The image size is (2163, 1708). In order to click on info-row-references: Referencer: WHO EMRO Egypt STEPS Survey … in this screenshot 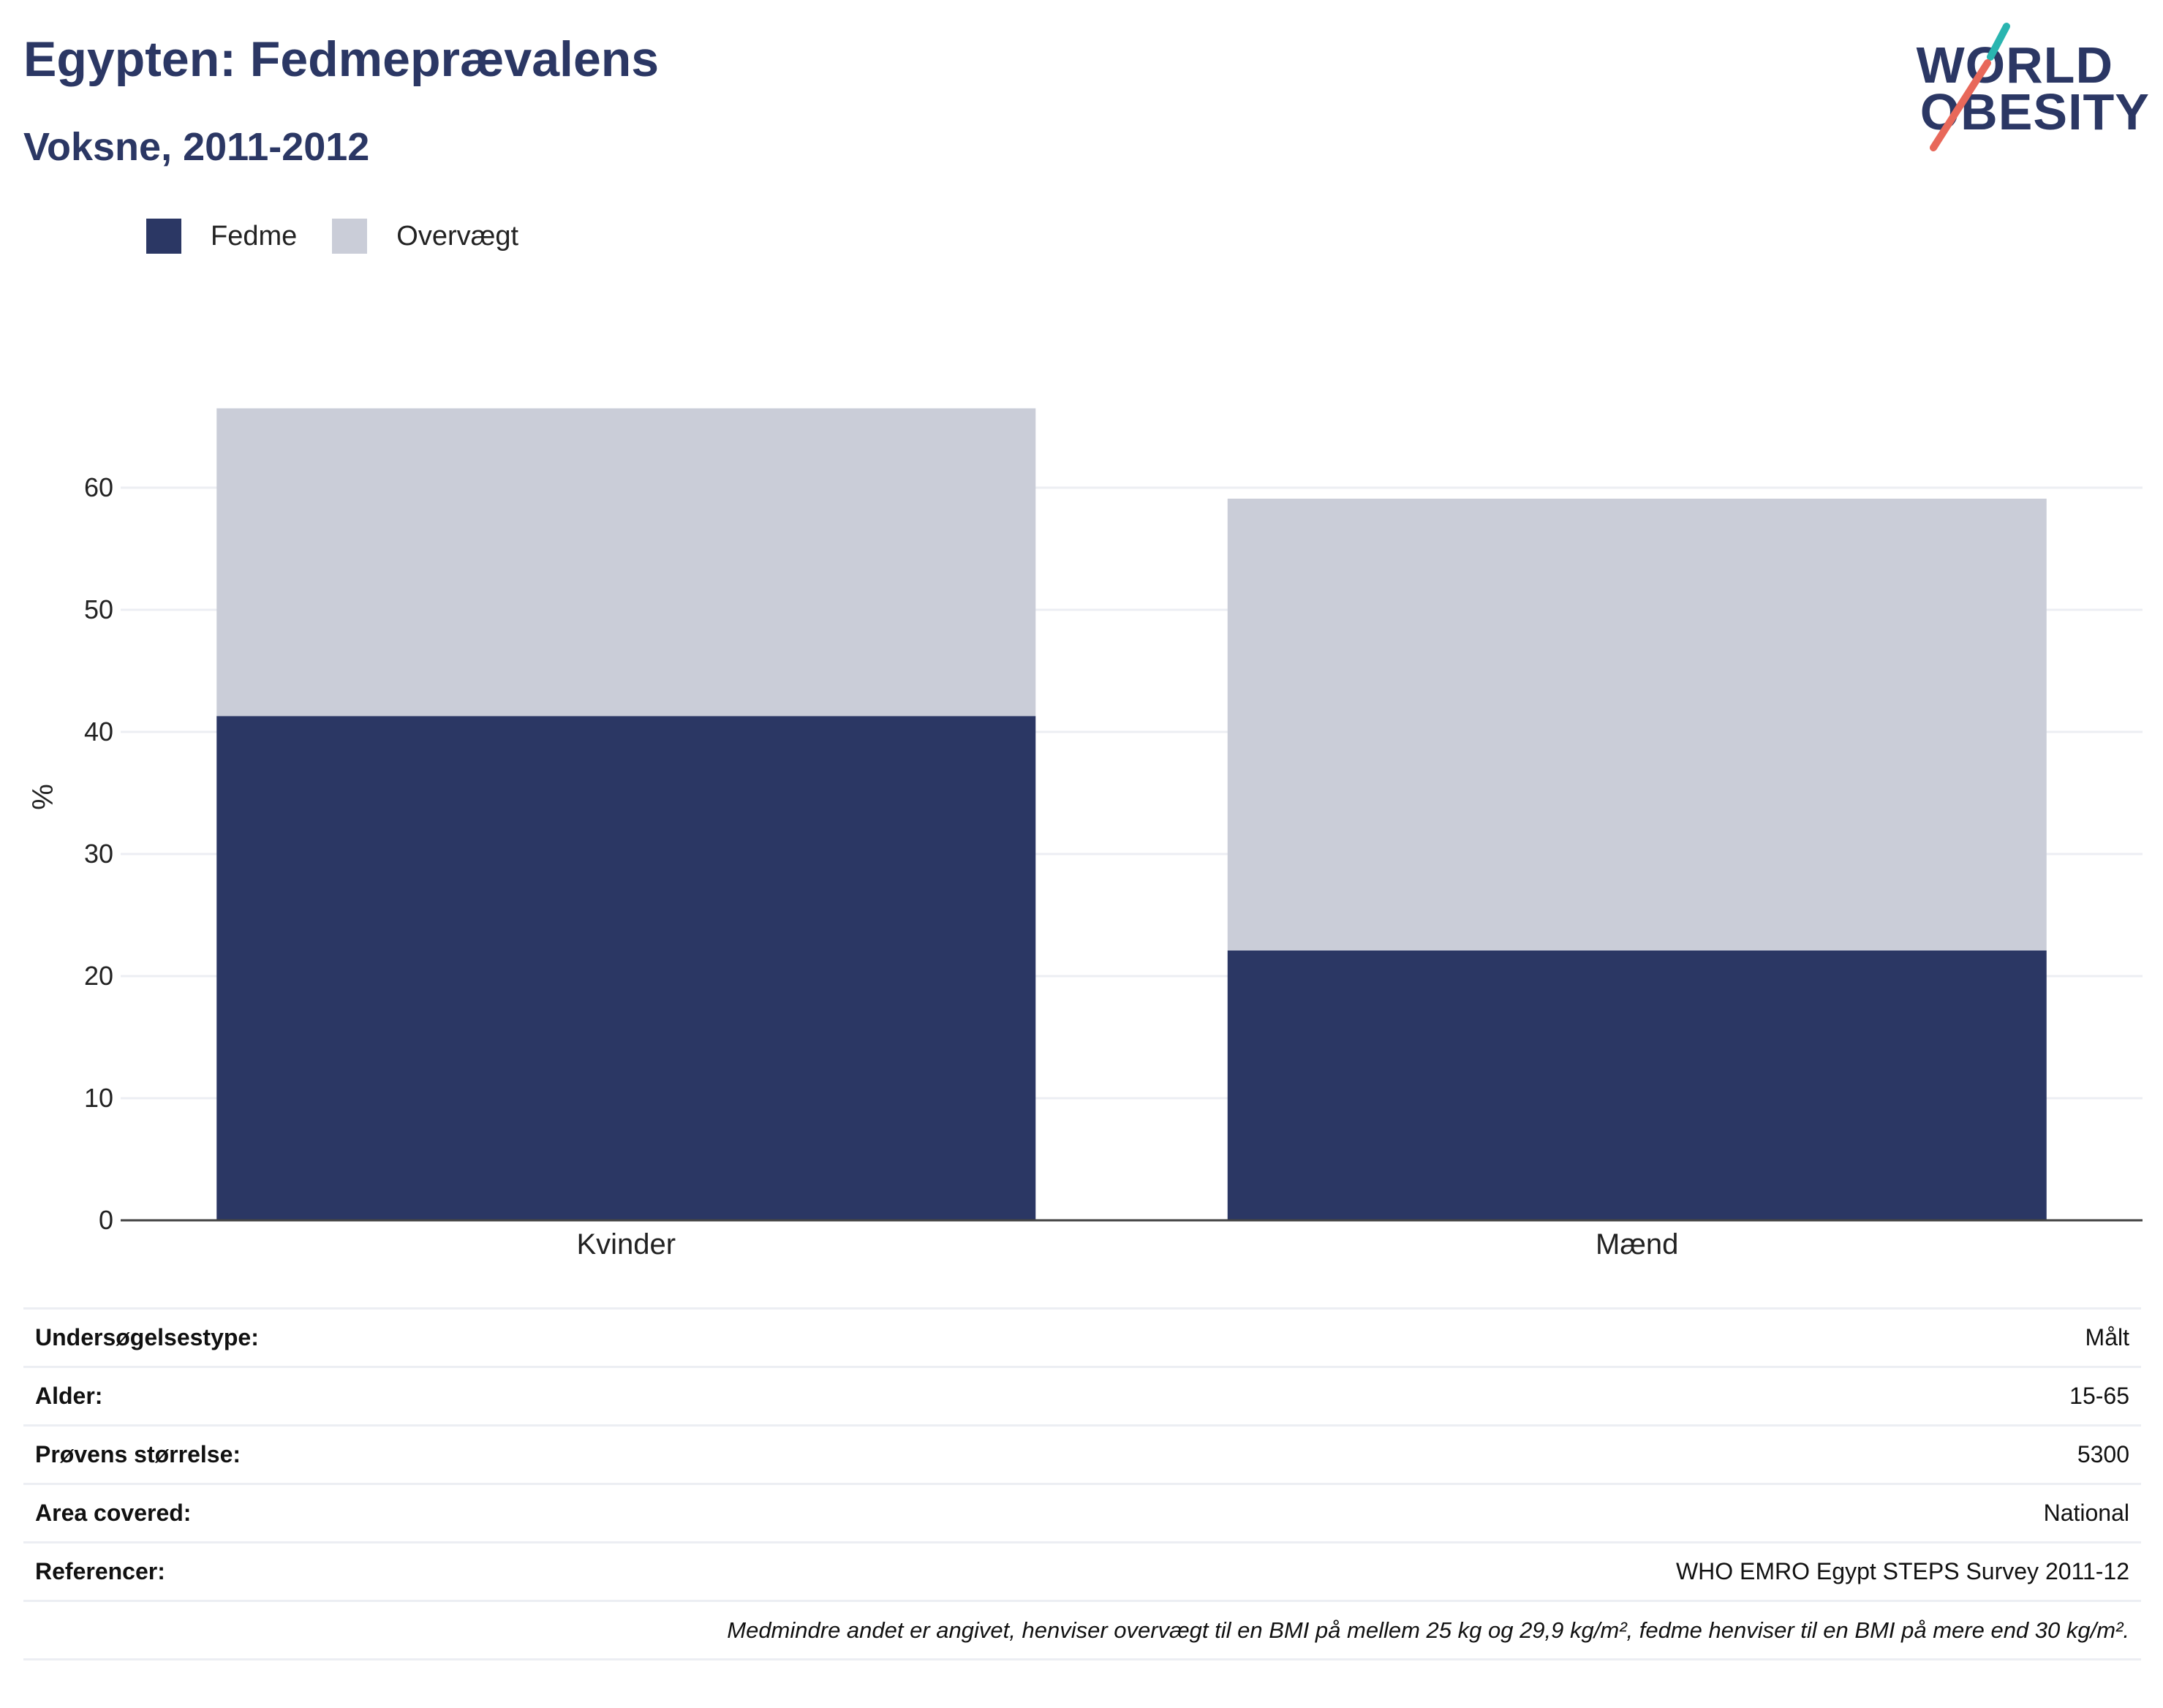, I will do `click(1082, 1572)`.